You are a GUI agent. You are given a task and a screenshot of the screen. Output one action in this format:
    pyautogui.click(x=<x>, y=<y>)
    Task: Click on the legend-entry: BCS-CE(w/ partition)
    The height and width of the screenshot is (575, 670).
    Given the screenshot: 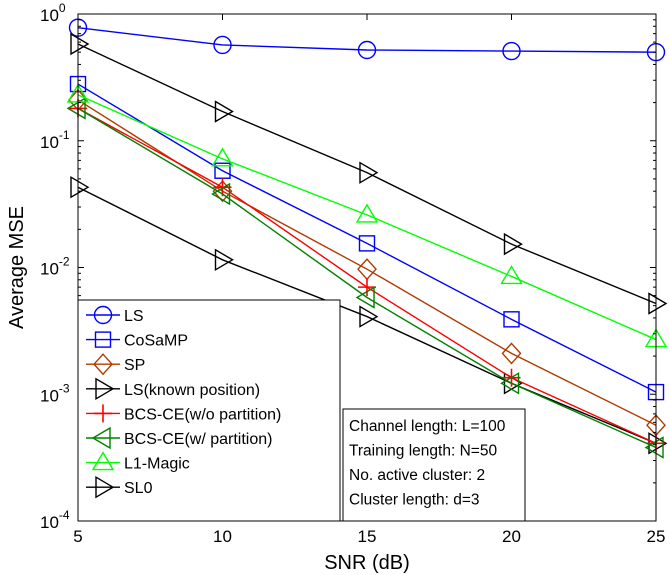 What is the action you would take?
    pyautogui.click(x=179, y=438)
    